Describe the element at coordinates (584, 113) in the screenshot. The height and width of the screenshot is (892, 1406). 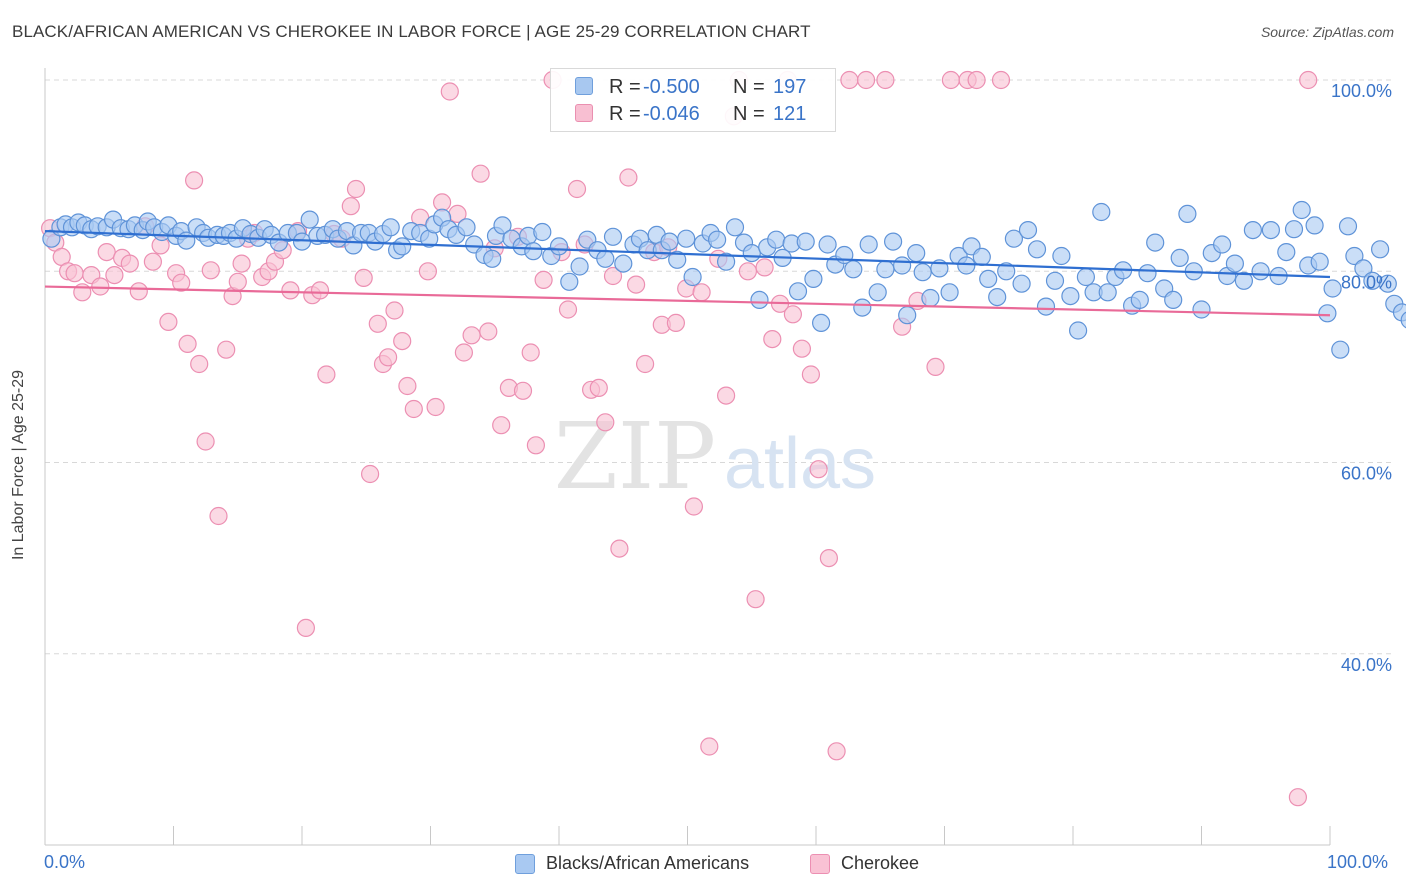
I see `legend-swatch-pink` at that location.